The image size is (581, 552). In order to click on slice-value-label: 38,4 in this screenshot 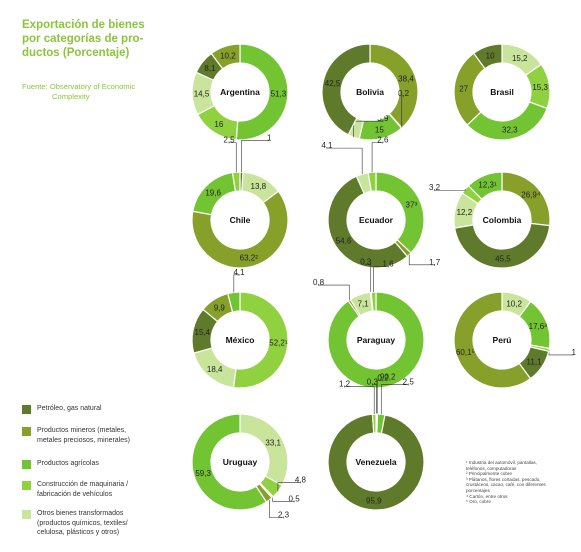, I will do `click(406, 78)`.